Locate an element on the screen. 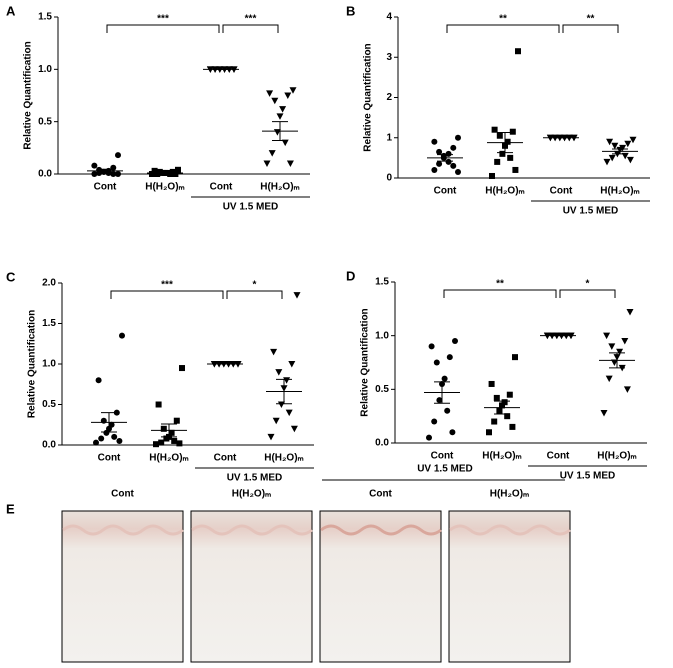 Image resolution: width=673 pixels, height=668 pixels. significance-label: * is located at coordinates (255, 285).